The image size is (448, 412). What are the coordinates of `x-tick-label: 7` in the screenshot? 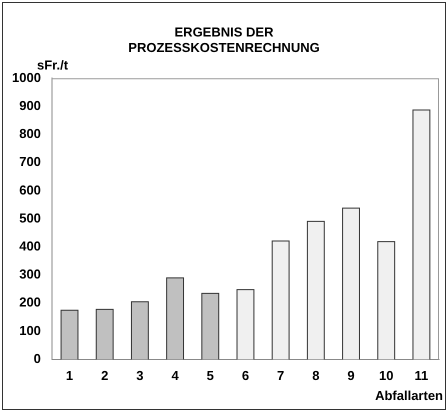 It's located at (280, 375).